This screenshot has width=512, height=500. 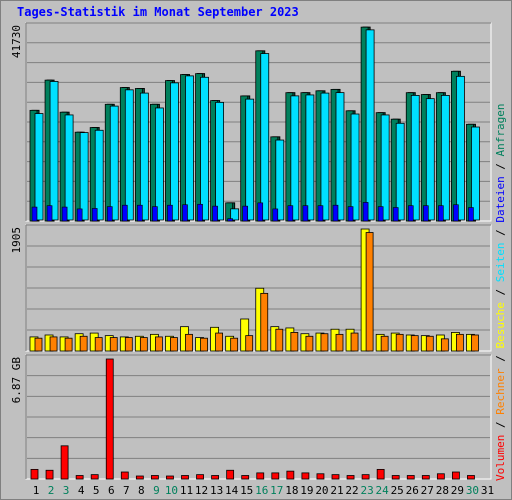 What do you see at coordinates (16, 240) in the screenshot?
I see `y-tick-label: 1905` at bounding box center [16, 240].